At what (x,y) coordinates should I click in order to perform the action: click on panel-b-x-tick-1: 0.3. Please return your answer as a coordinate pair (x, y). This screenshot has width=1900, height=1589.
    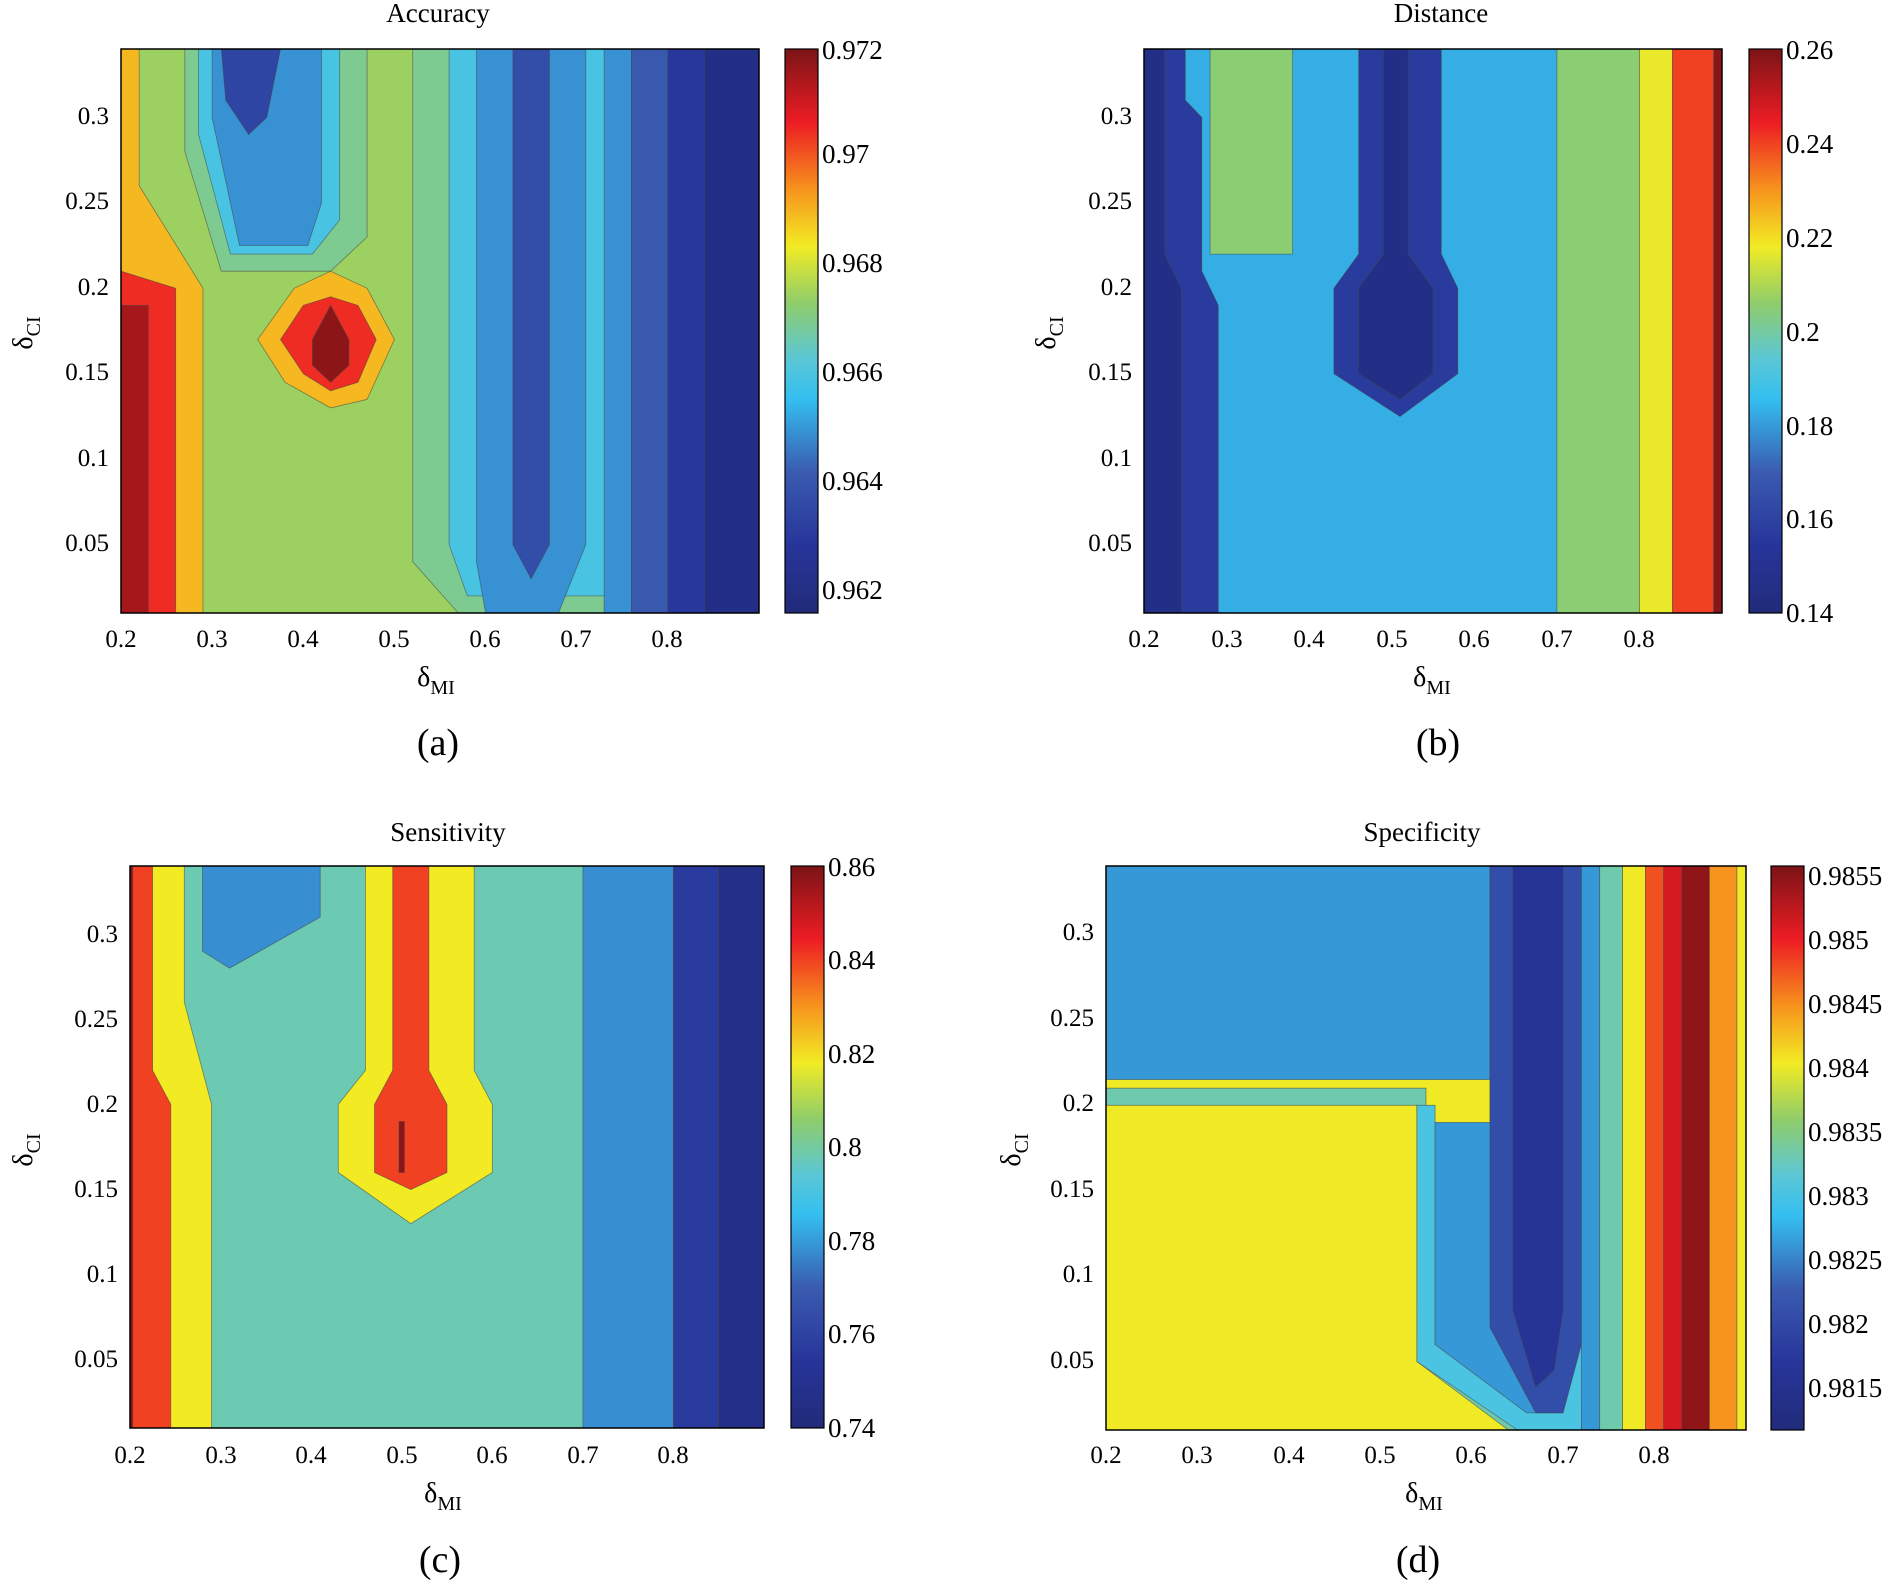
    Looking at the image, I should click on (1226, 639).